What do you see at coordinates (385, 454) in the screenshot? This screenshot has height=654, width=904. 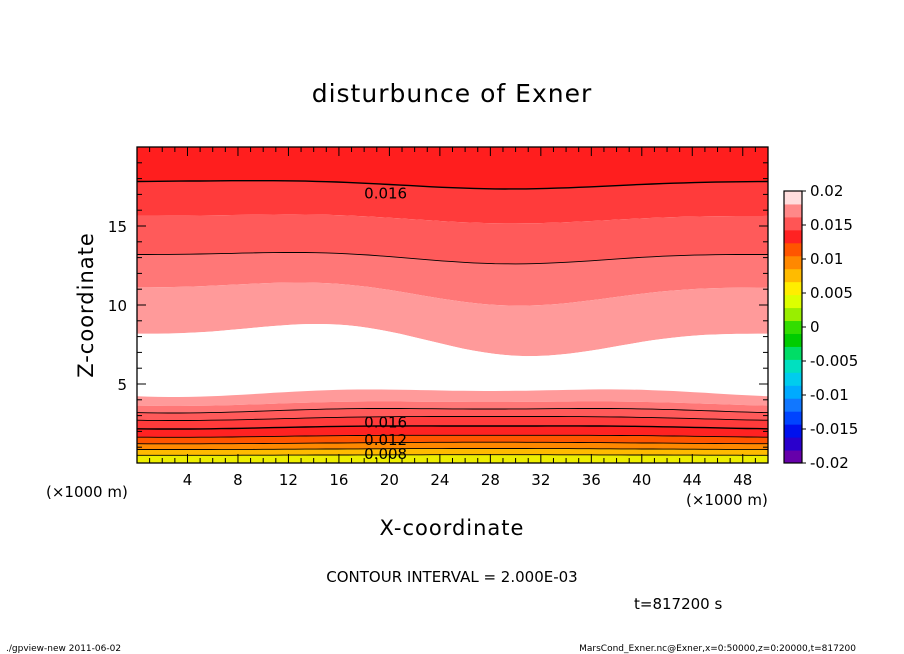 I see `contour-label-3: 0.008` at bounding box center [385, 454].